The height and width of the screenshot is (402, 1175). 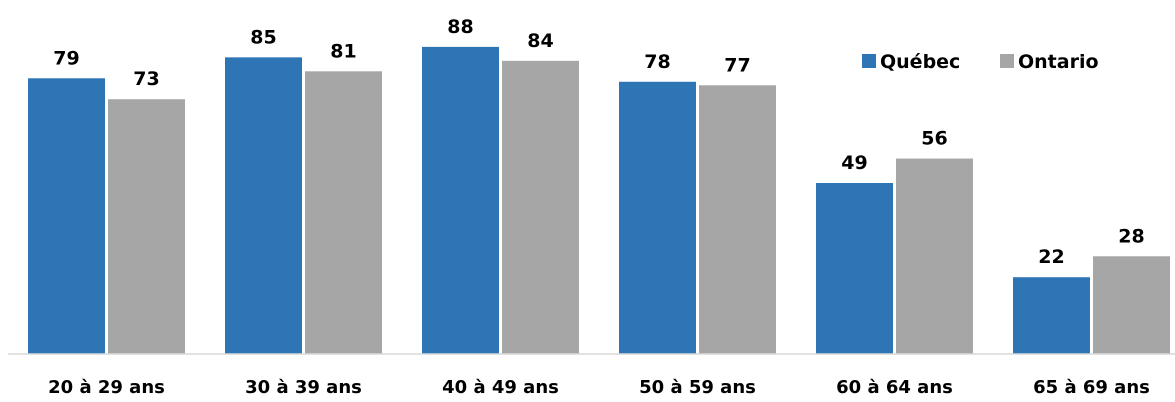 I want to click on category-label-3: 50 à 59 ans, so click(x=697, y=387).